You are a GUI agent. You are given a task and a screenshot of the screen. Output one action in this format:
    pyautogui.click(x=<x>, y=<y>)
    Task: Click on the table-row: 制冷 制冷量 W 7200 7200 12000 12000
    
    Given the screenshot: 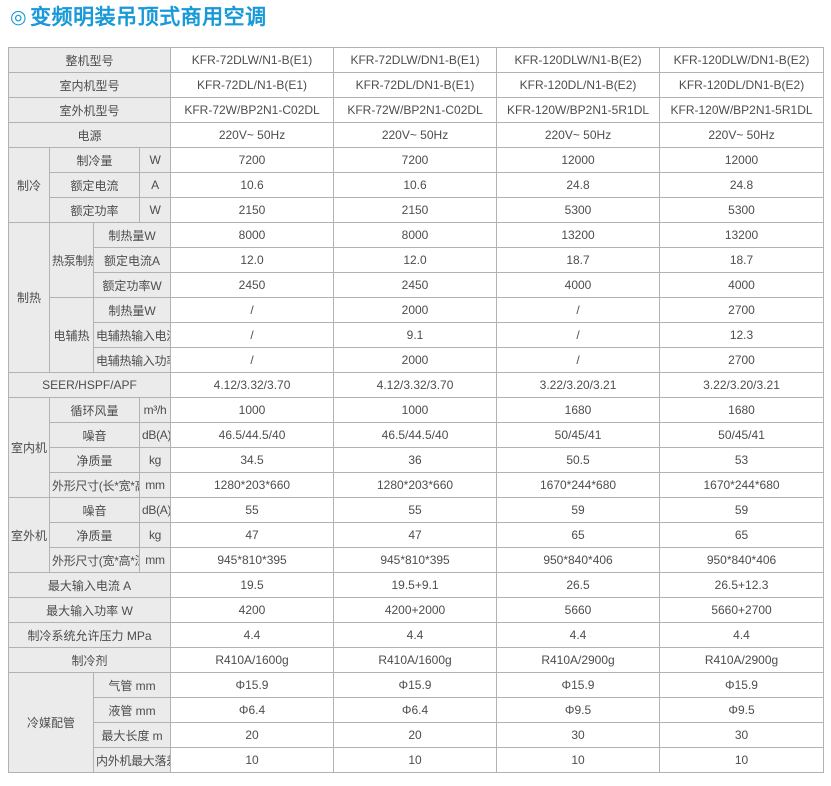 What is the action you would take?
    pyautogui.click(x=416, y=185)
    